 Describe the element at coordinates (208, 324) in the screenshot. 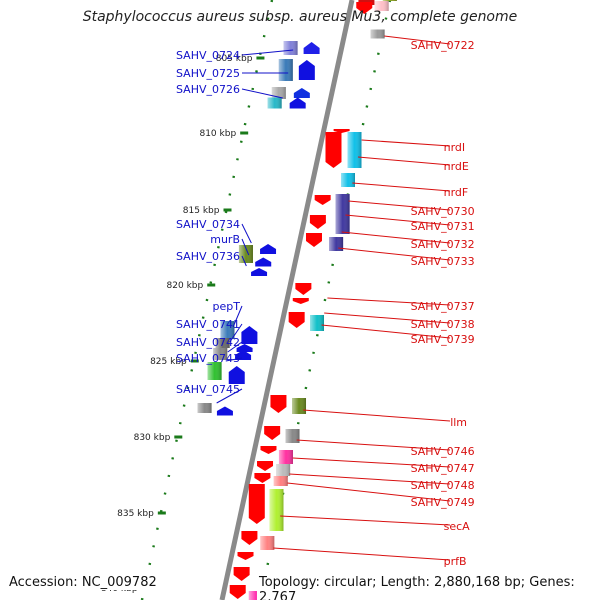

I see `reverse-gene-label: SAHV_0741` at that location.